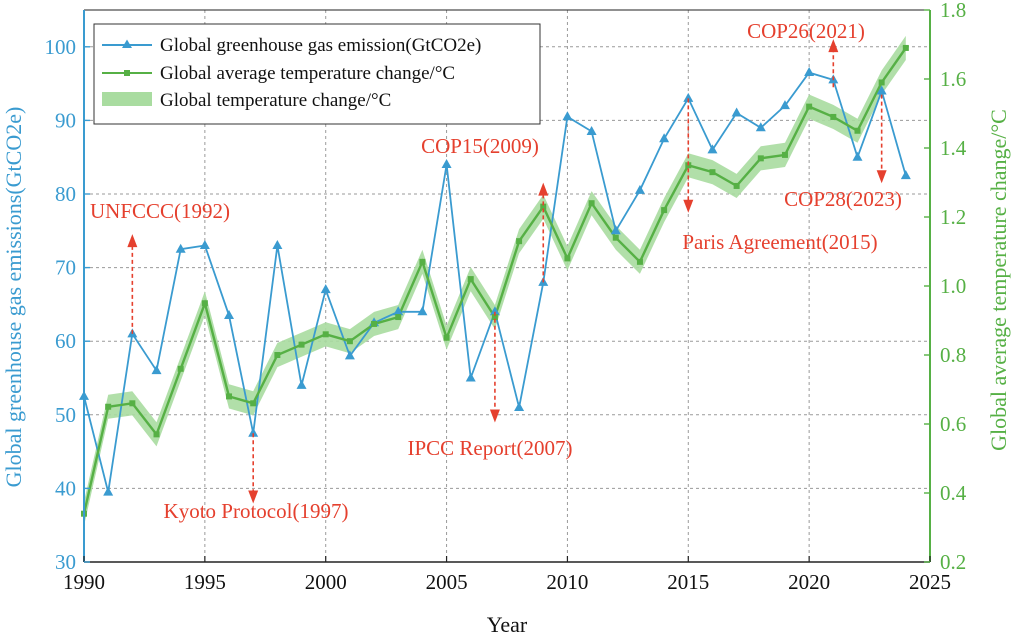 The width and height of the screenshot is (1016, 636). I want to click on legend-temperature-label: Global average temperature change/°C, so click(307, 73).